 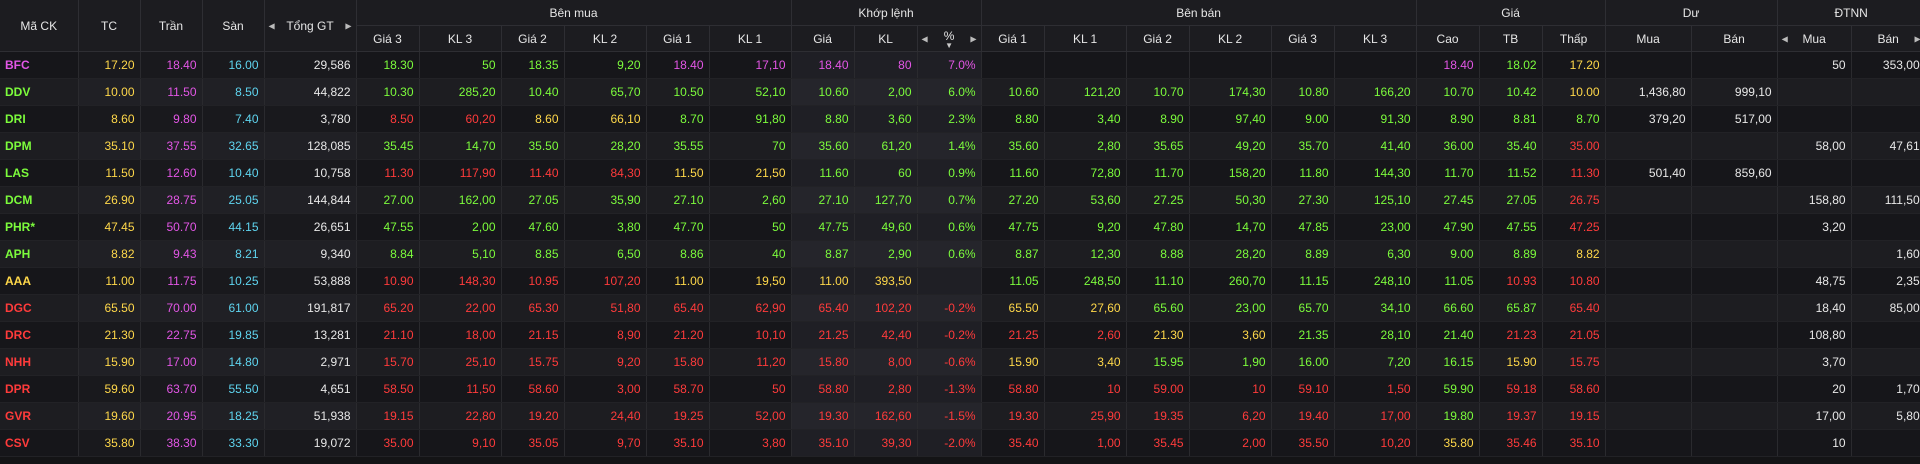 What do you see at coordinates (678, 146) in the screenshot?
I see `buy-cell: 35.55` at bounding box center [678, 146].